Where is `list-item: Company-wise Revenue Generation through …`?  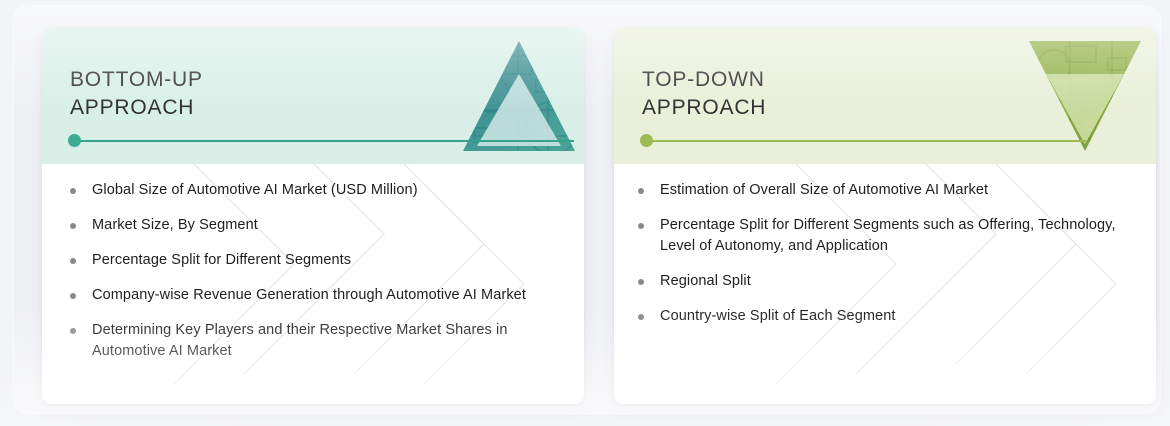
list-item: Company-wise Revenue Generation through … is located at coordinates (316, 295).